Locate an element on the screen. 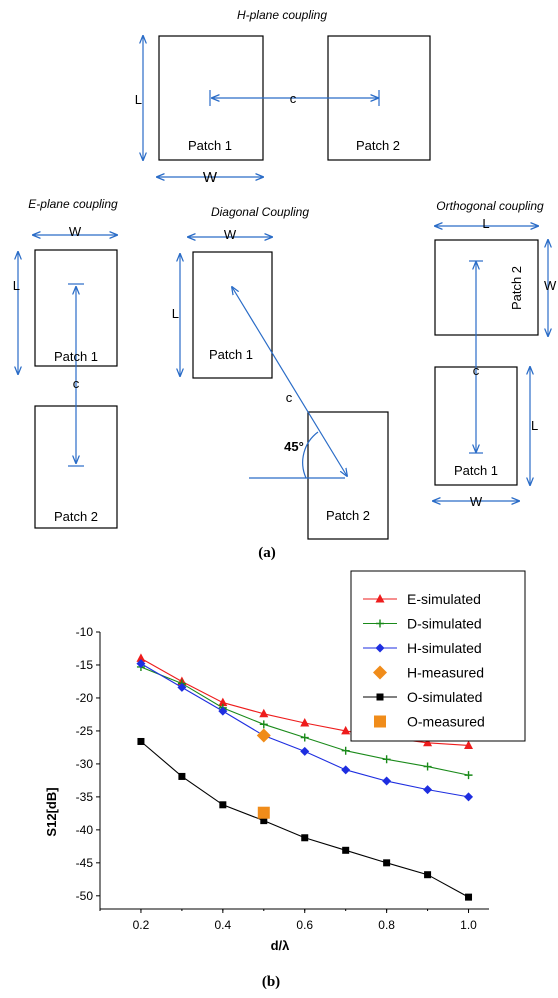  x-axis-title: d/λ is located at coordinates (281, 945).